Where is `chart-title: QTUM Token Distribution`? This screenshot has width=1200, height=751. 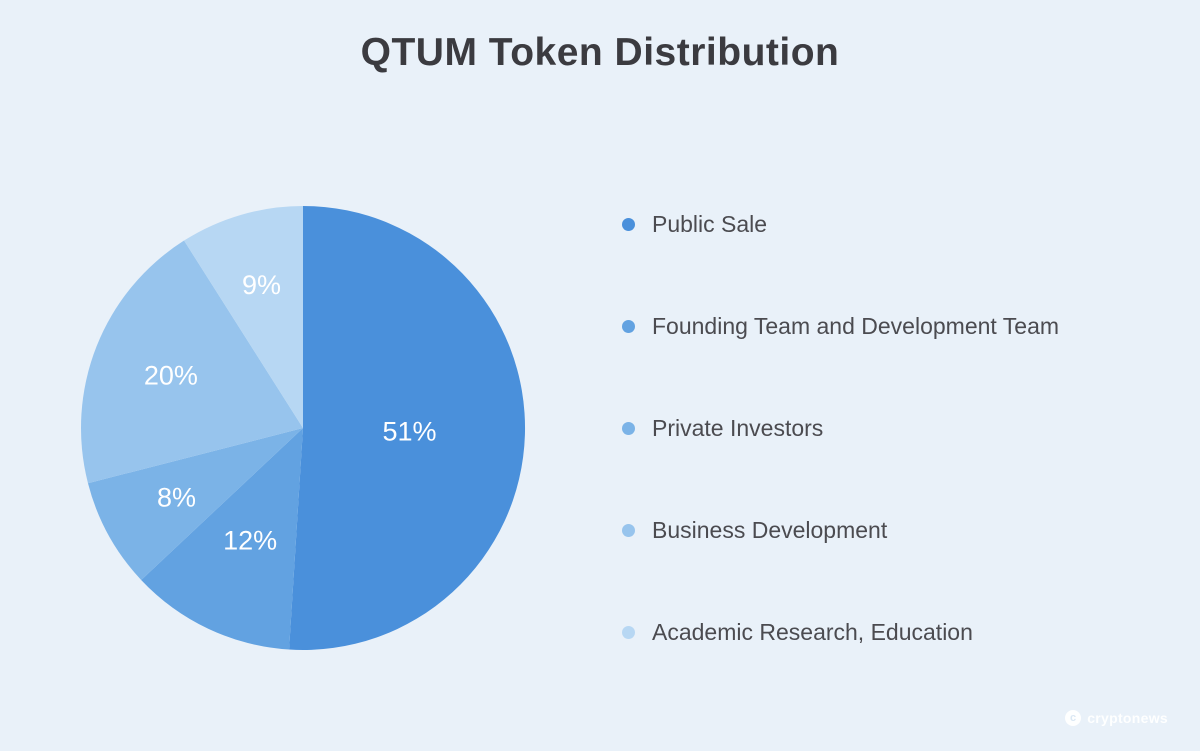 chart-title: QTUM Token Distribution is located at coordinates (600, 52).